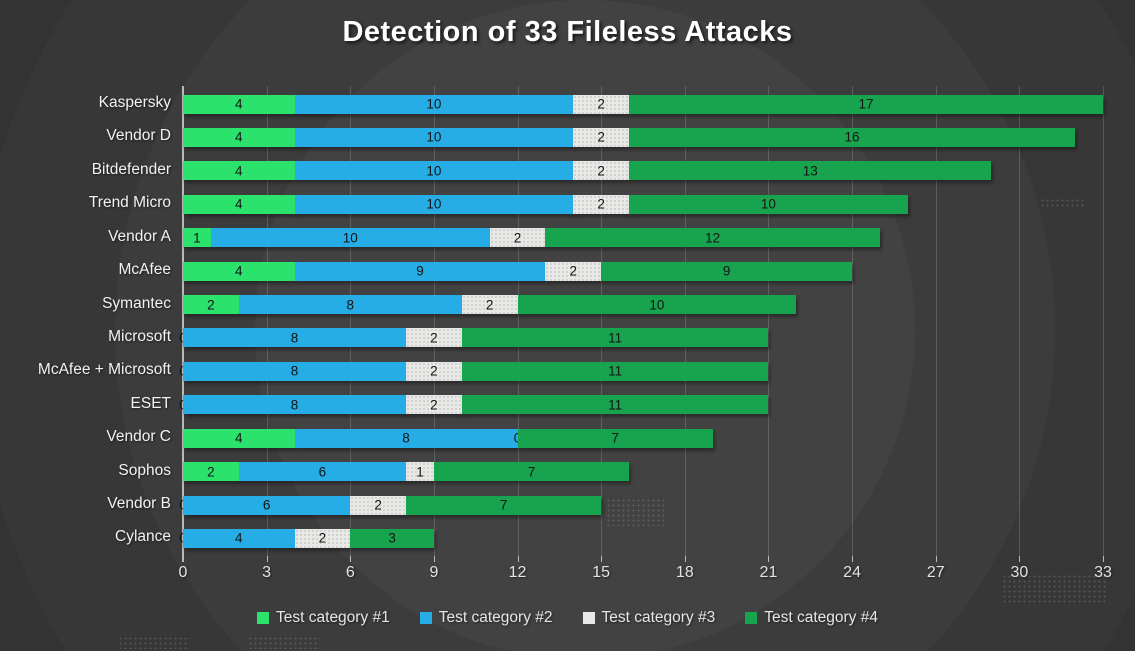  Describe the element at coordinates (643, 438) in the screenshot. I see `bar-row: 4807` at that location.